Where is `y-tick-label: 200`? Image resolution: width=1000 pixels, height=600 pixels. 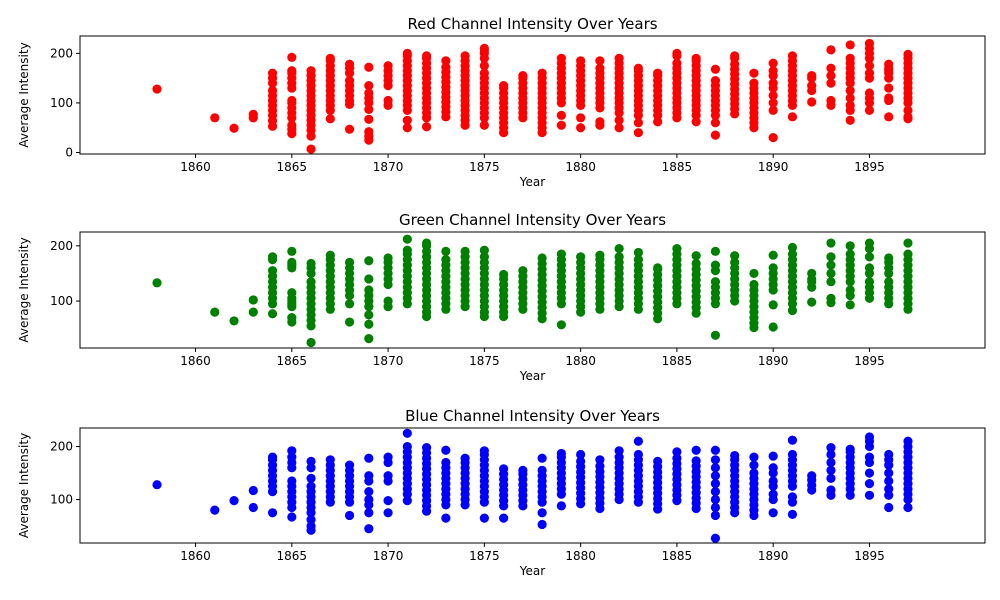
y-tick-label: 200 is located at coordinates (61, 53).